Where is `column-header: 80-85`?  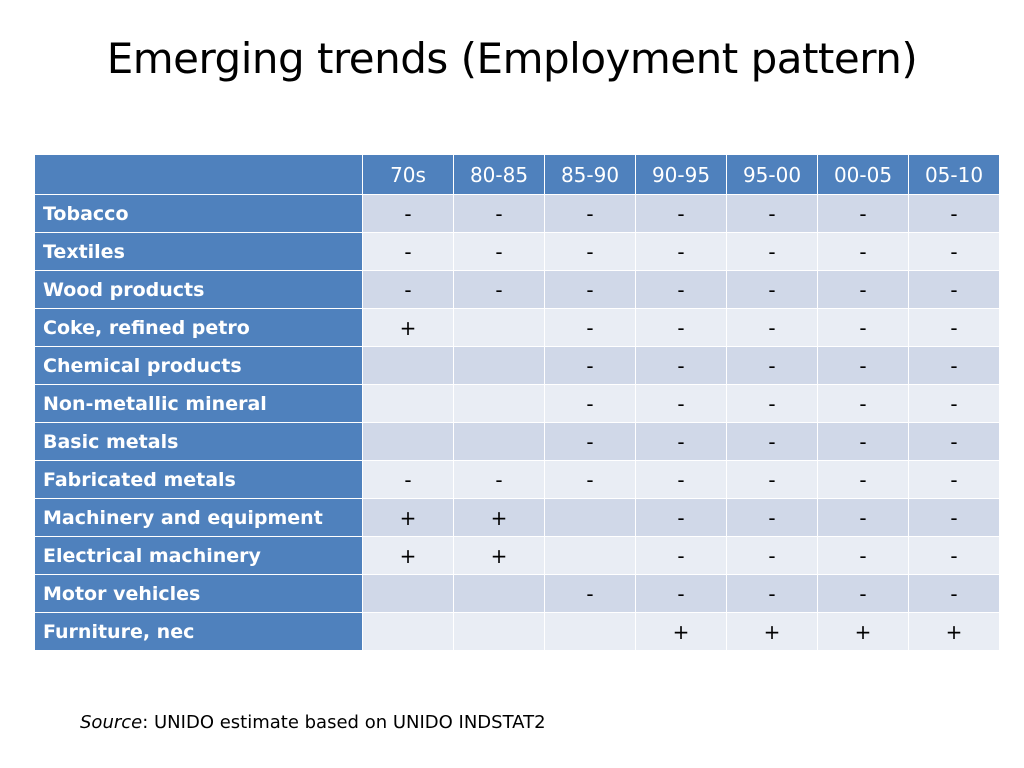 column-header: 80-85 is located at coordinates (499, 174).